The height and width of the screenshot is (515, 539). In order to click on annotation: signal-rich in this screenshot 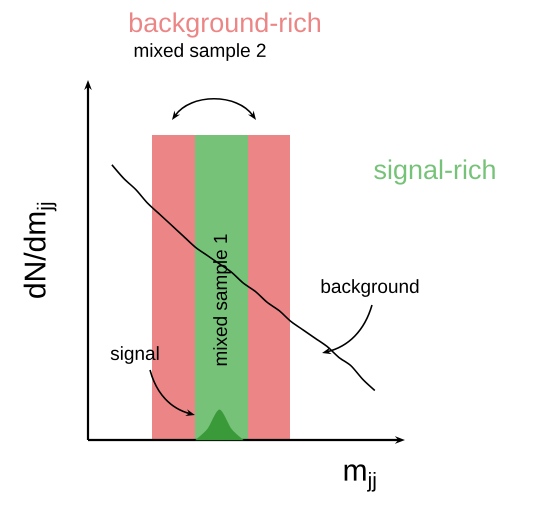, I will do `click(434, 172)`.